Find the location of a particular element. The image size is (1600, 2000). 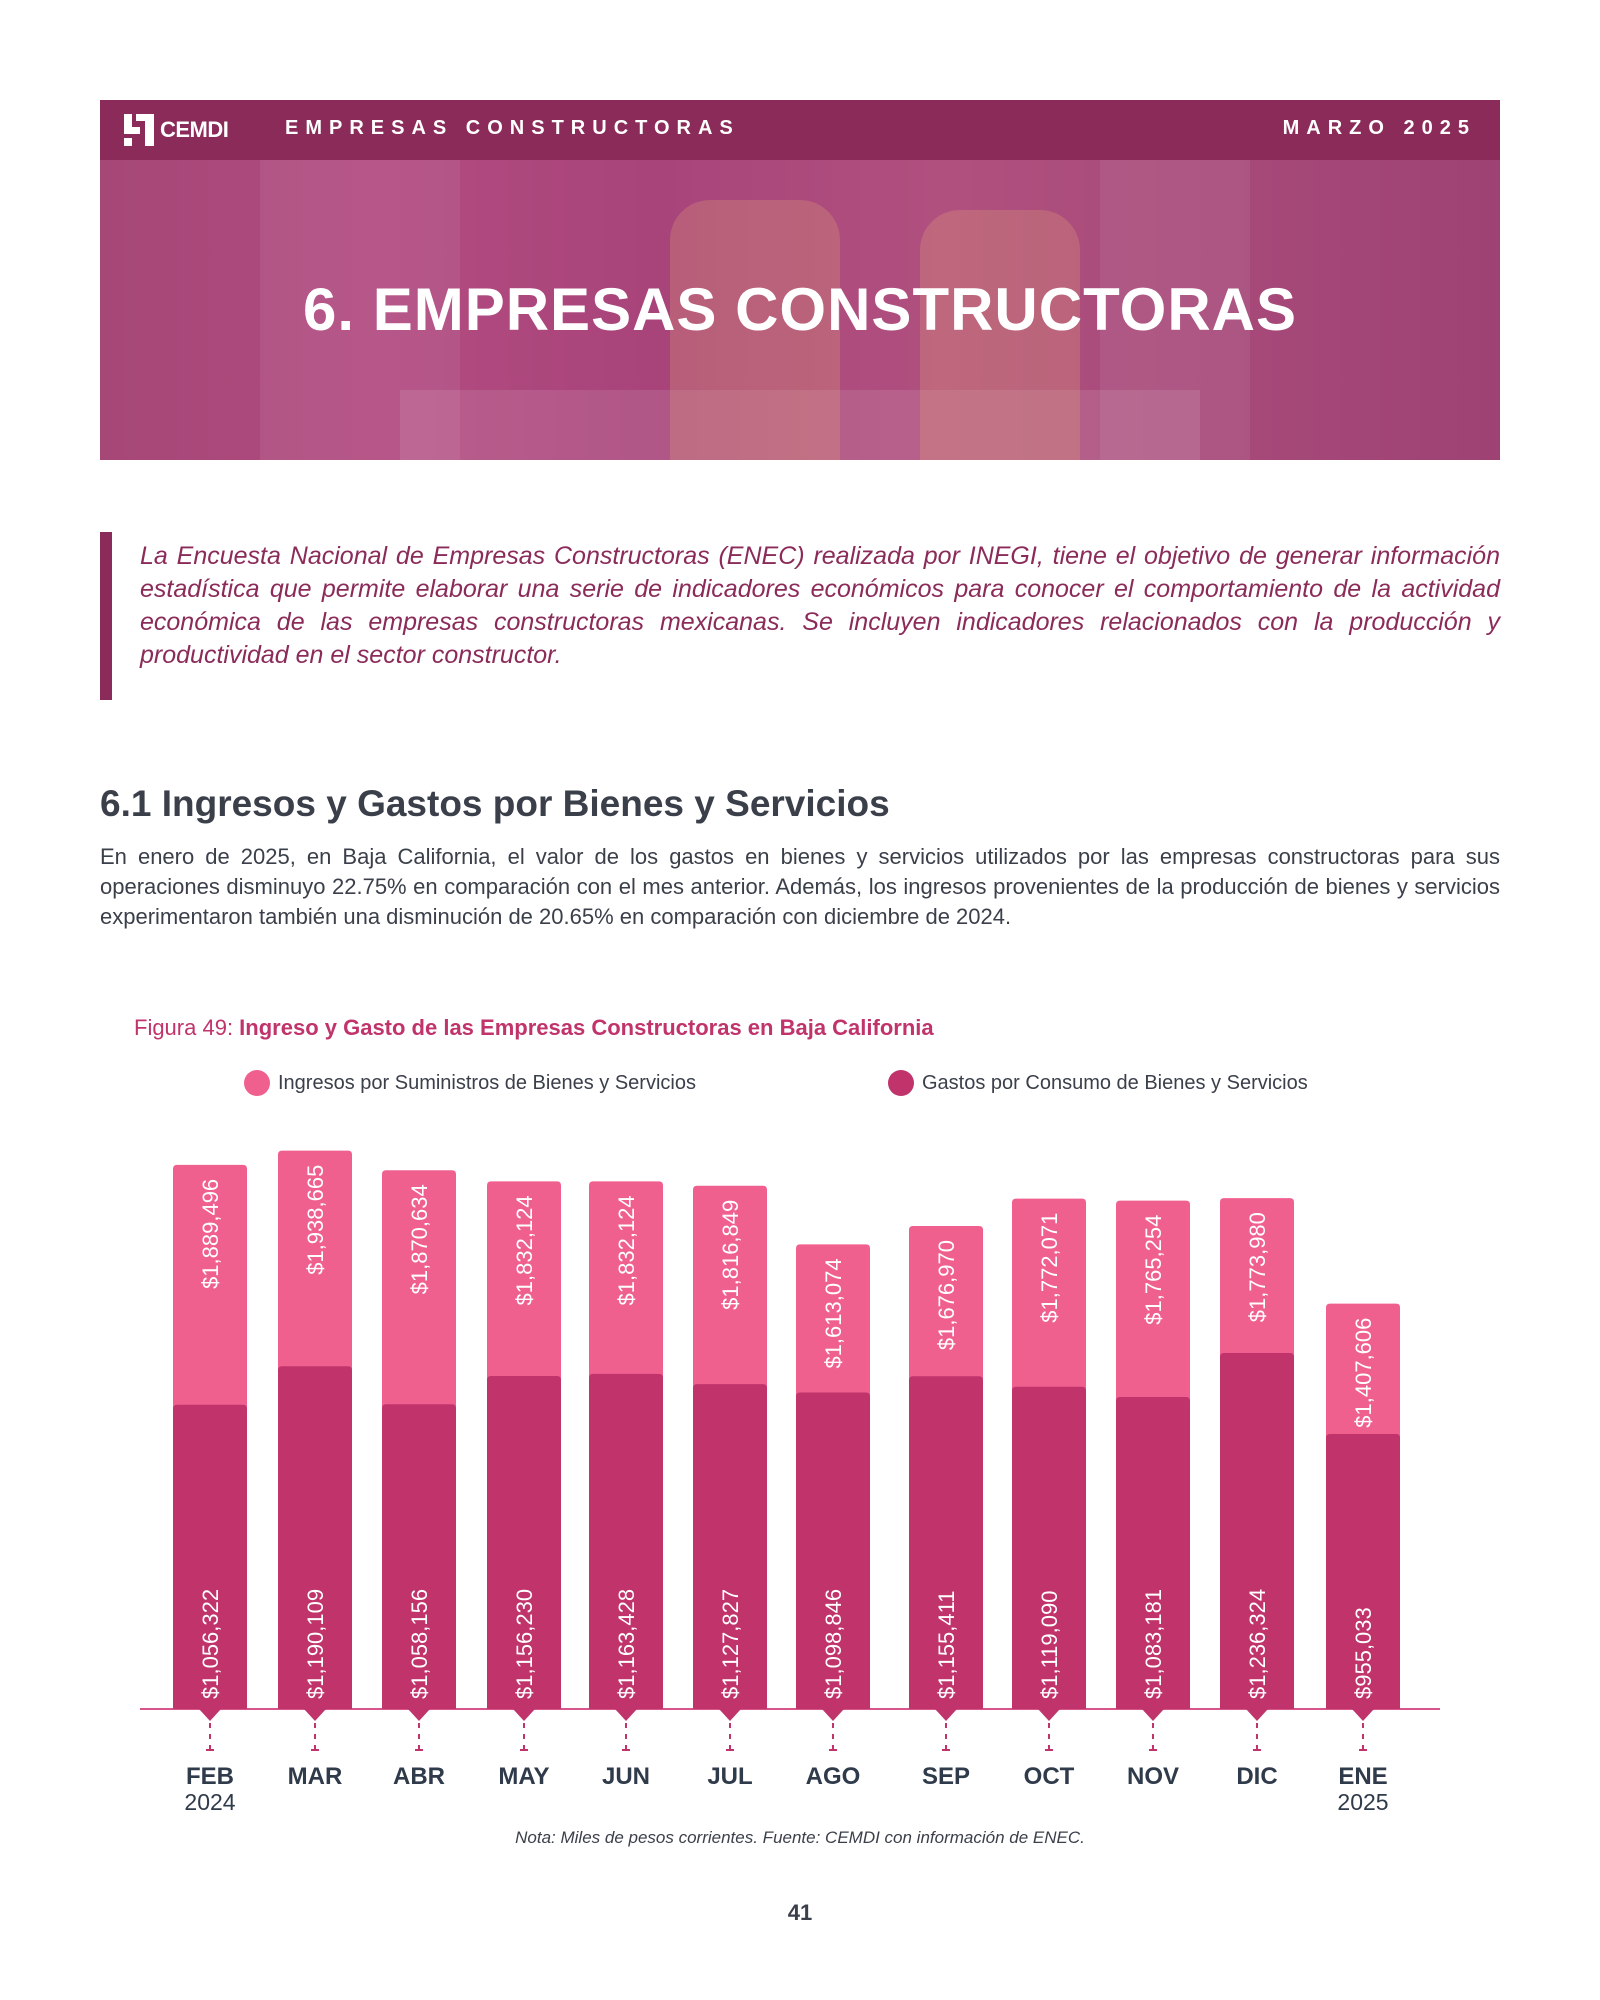

legend-label-gastos: Gastos por Consumo de Bienes y Servicios is located at coordinates (1115, 1082).